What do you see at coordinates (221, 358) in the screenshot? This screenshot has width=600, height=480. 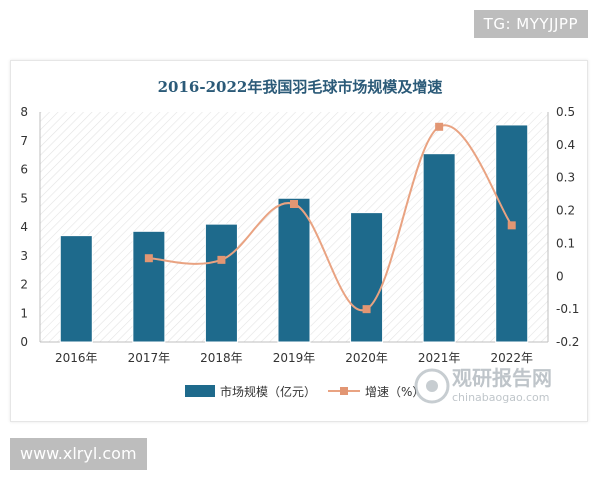 I see `x-axis-tick-label: 2018年` at bounding box center [221, 358].